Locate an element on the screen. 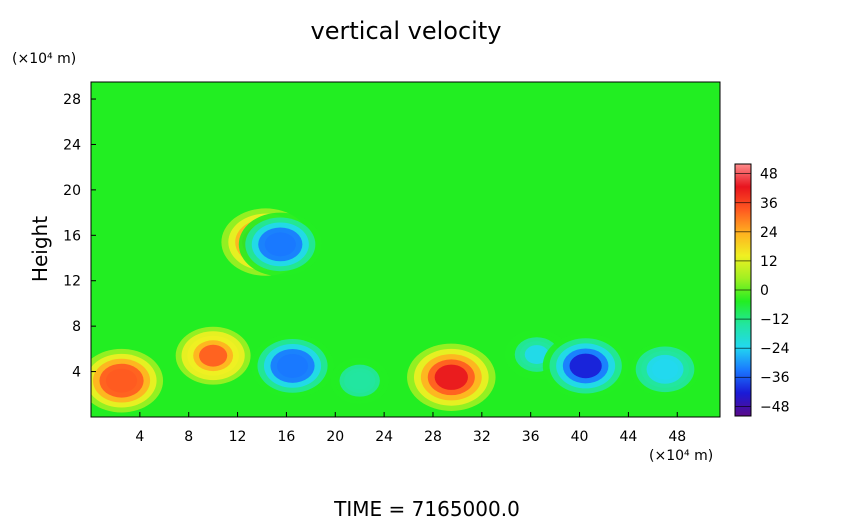  colorbar-tick-label: 48 is located at coordinates (769, 175).